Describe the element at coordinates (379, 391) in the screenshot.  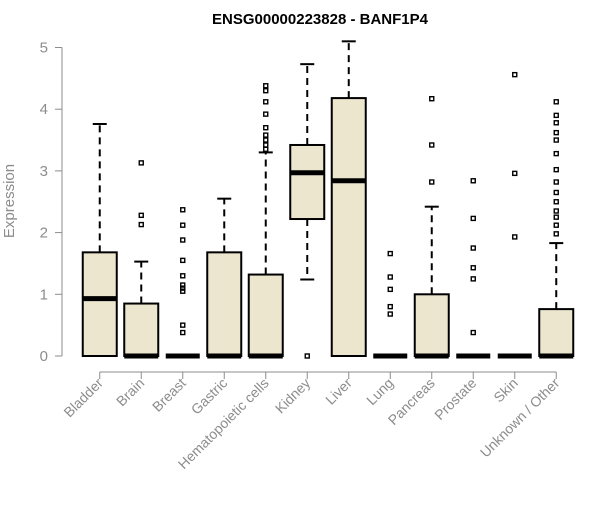
I see `x-tick-label: Lung` at that location.